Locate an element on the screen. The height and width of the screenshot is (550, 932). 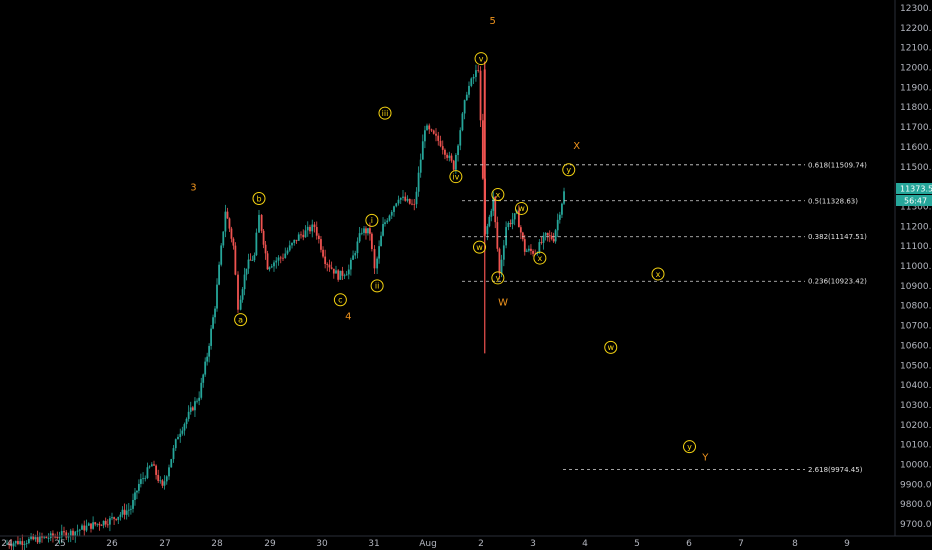
price-tick-label: 10500.00 is located at coordinates (916, 366).